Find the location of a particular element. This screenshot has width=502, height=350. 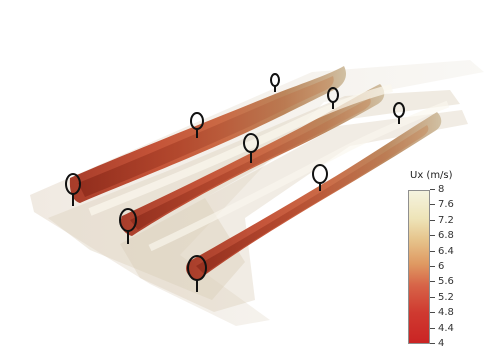

colorbar-tick-label: 6.8 is located at coordinates (446, 236).